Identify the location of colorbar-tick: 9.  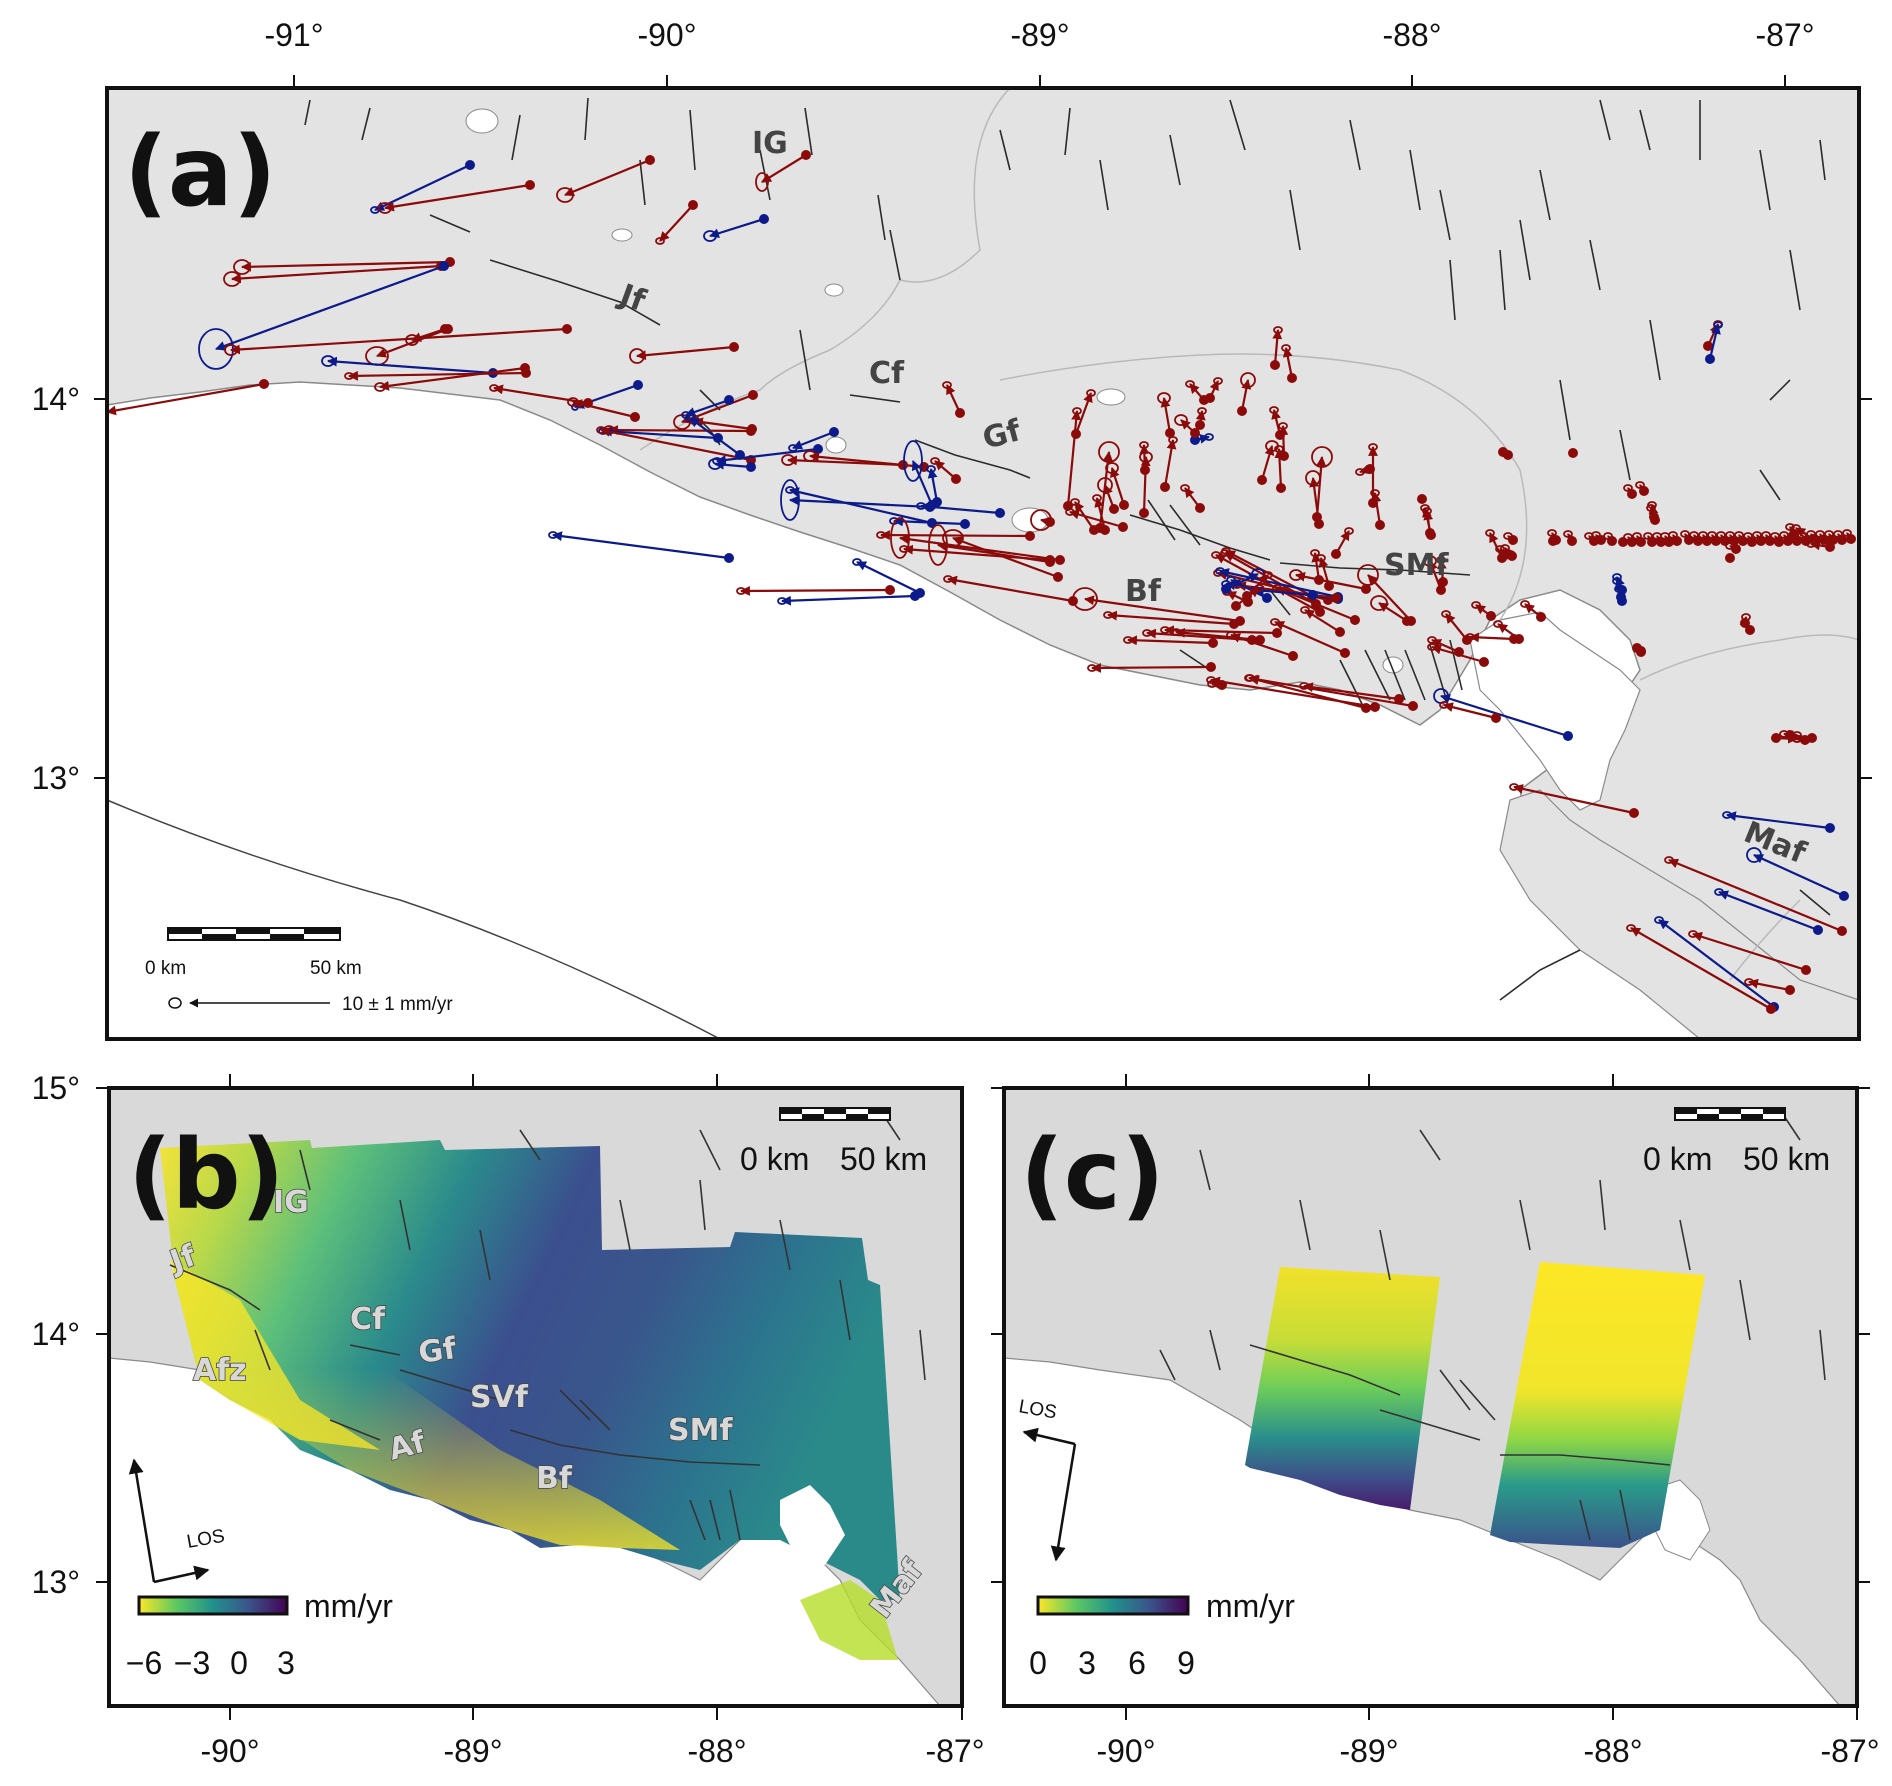
(1186, 1663).